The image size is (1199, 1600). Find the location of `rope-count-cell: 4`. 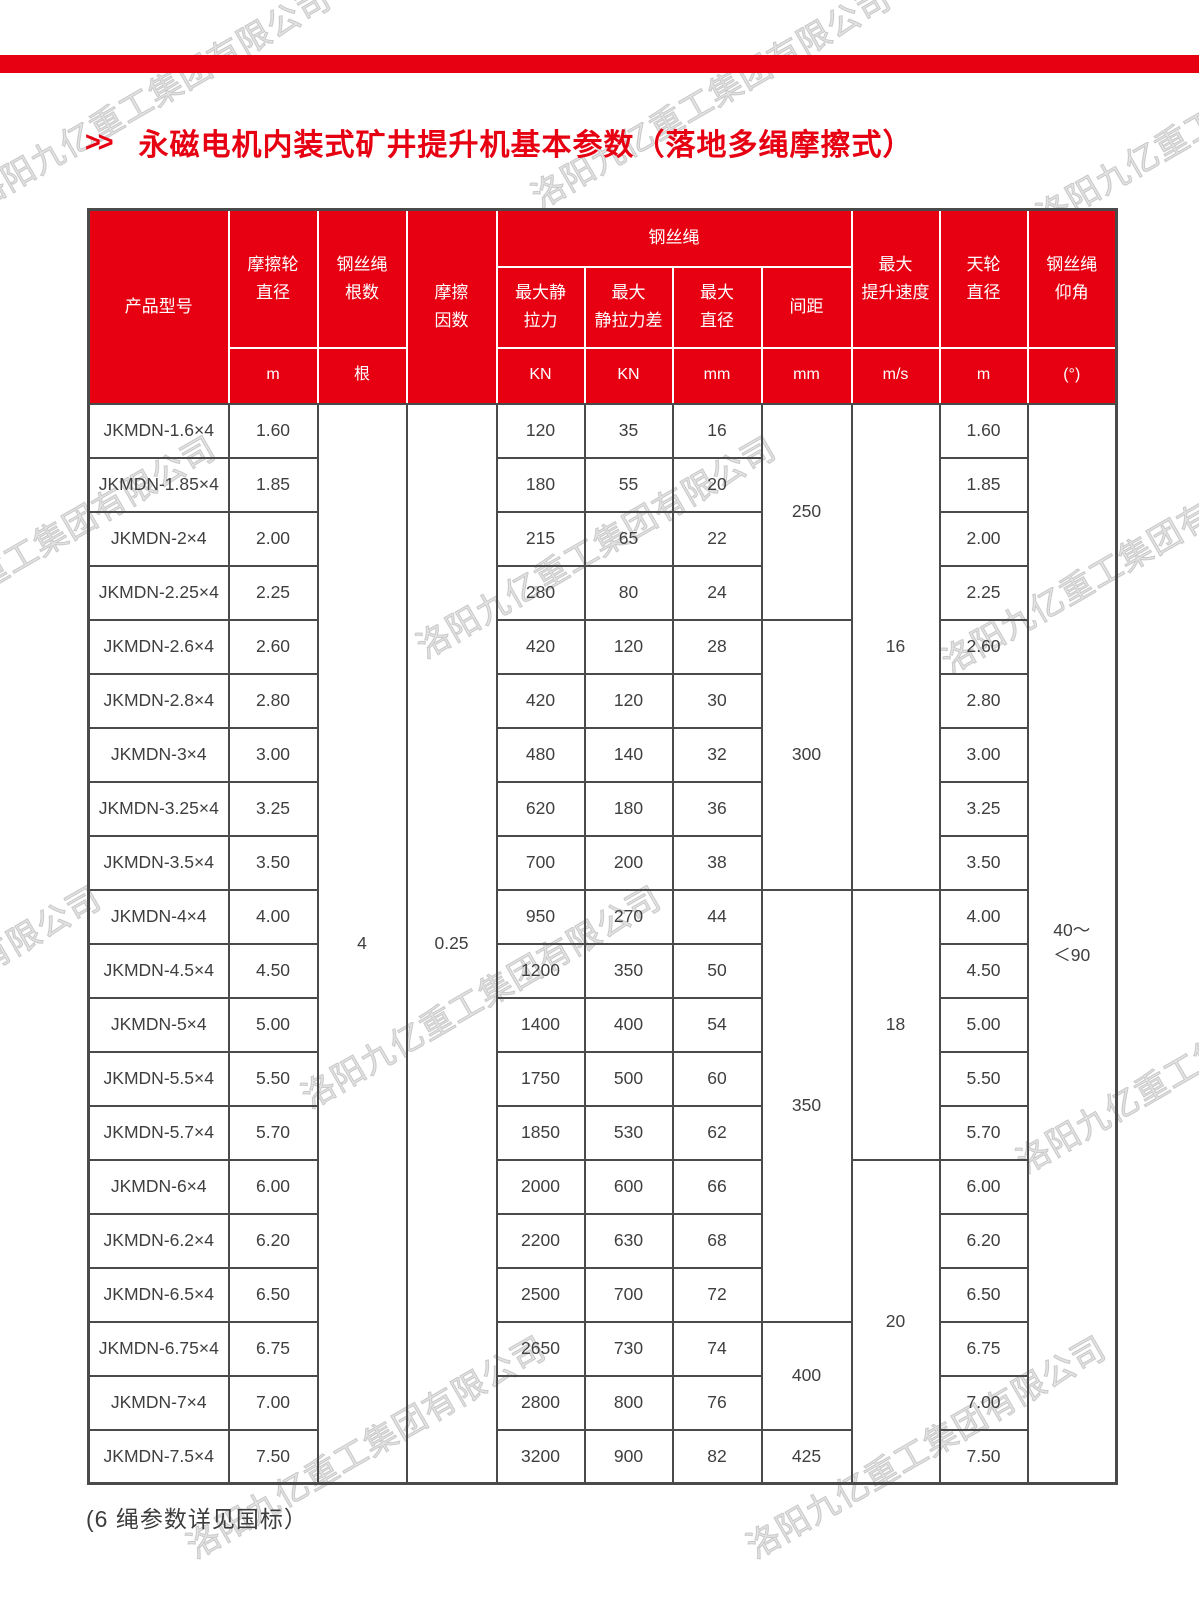

rope-count-cell: 4 is located at coordinates (362, 943).